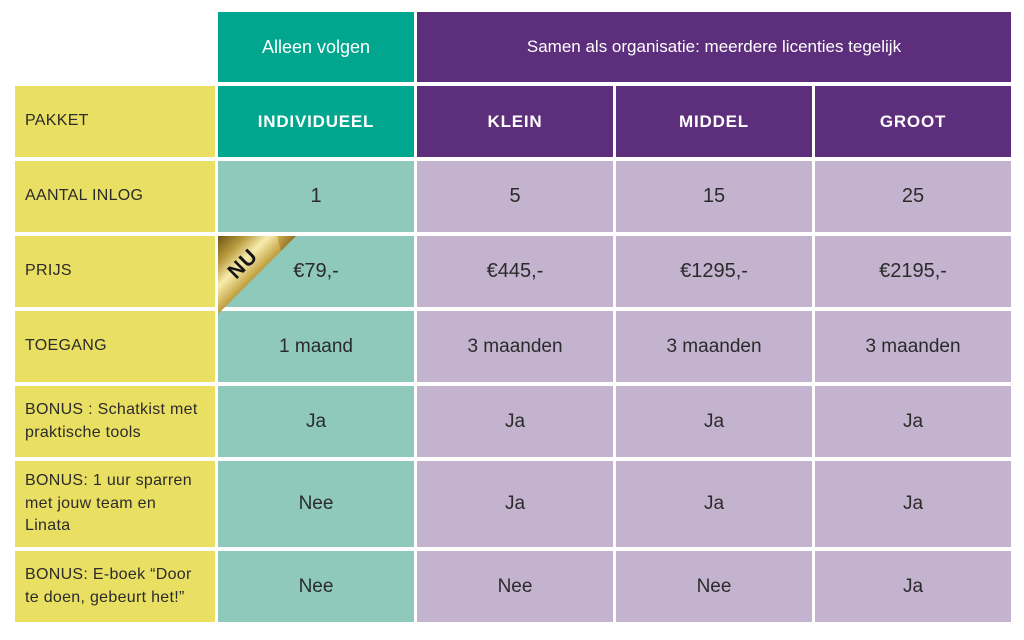 The width and height of the screenshot is (1024, 640). Describe the element at coordinates (515, 586) in the screenshot. I see `eboek-klein: Nee` at that location.